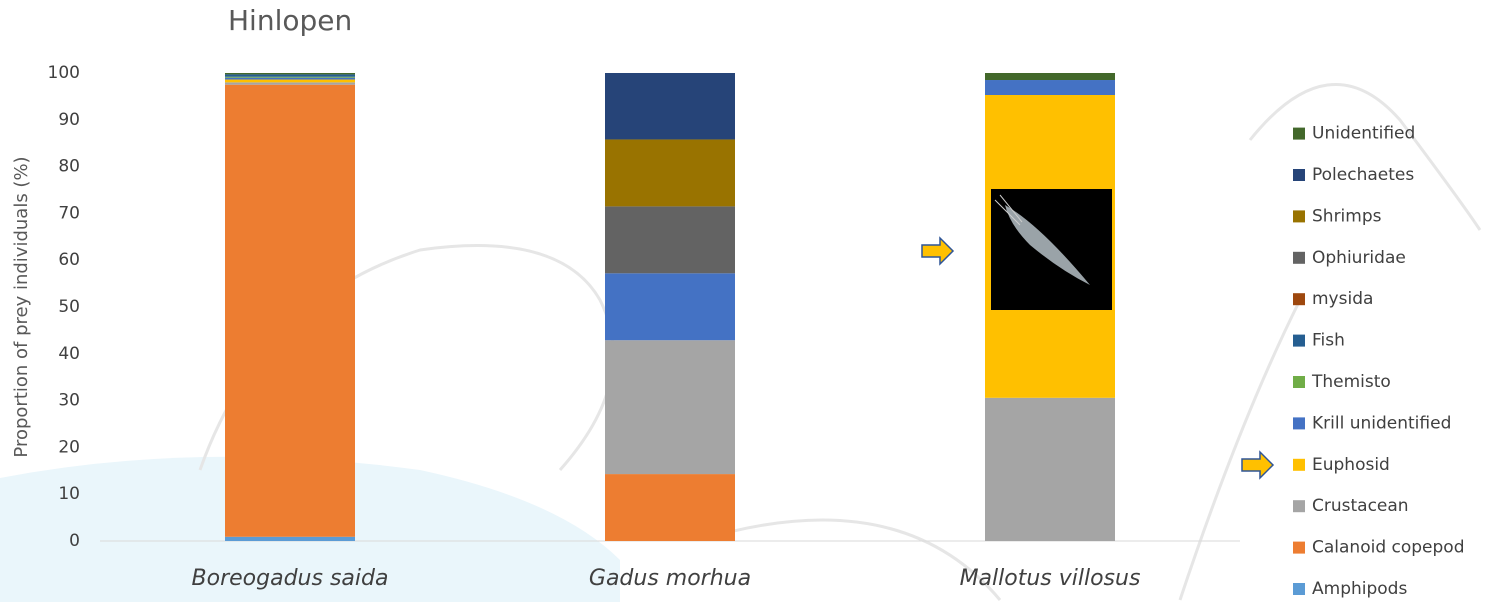  What do you see at coordinates (1359, 258) in the screenshot?
I see `legend-label: Ophiuridae` at bounding box center [1359, 258].